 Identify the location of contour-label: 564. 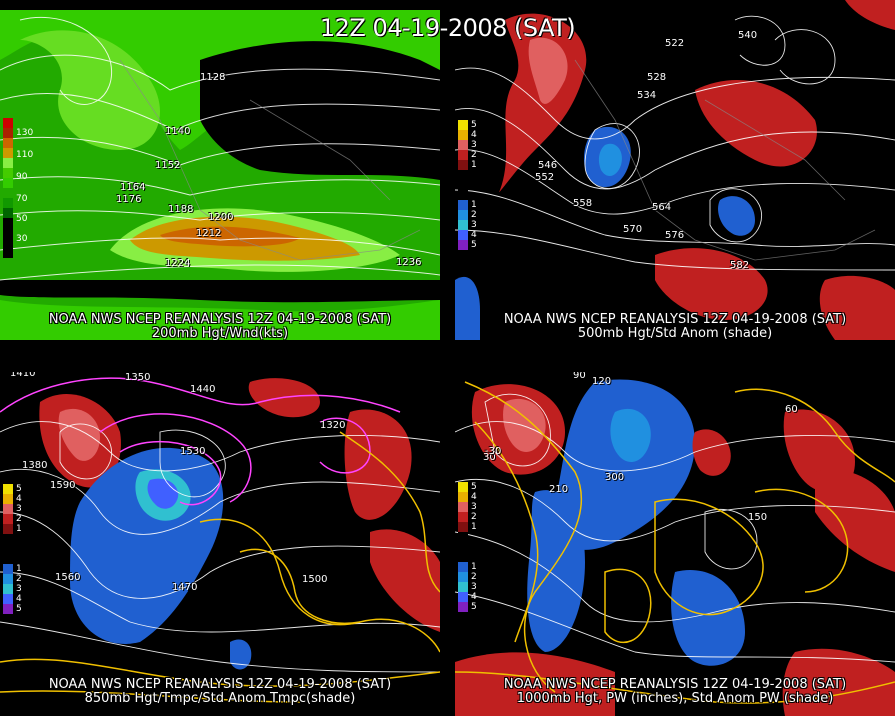
(662, 207).